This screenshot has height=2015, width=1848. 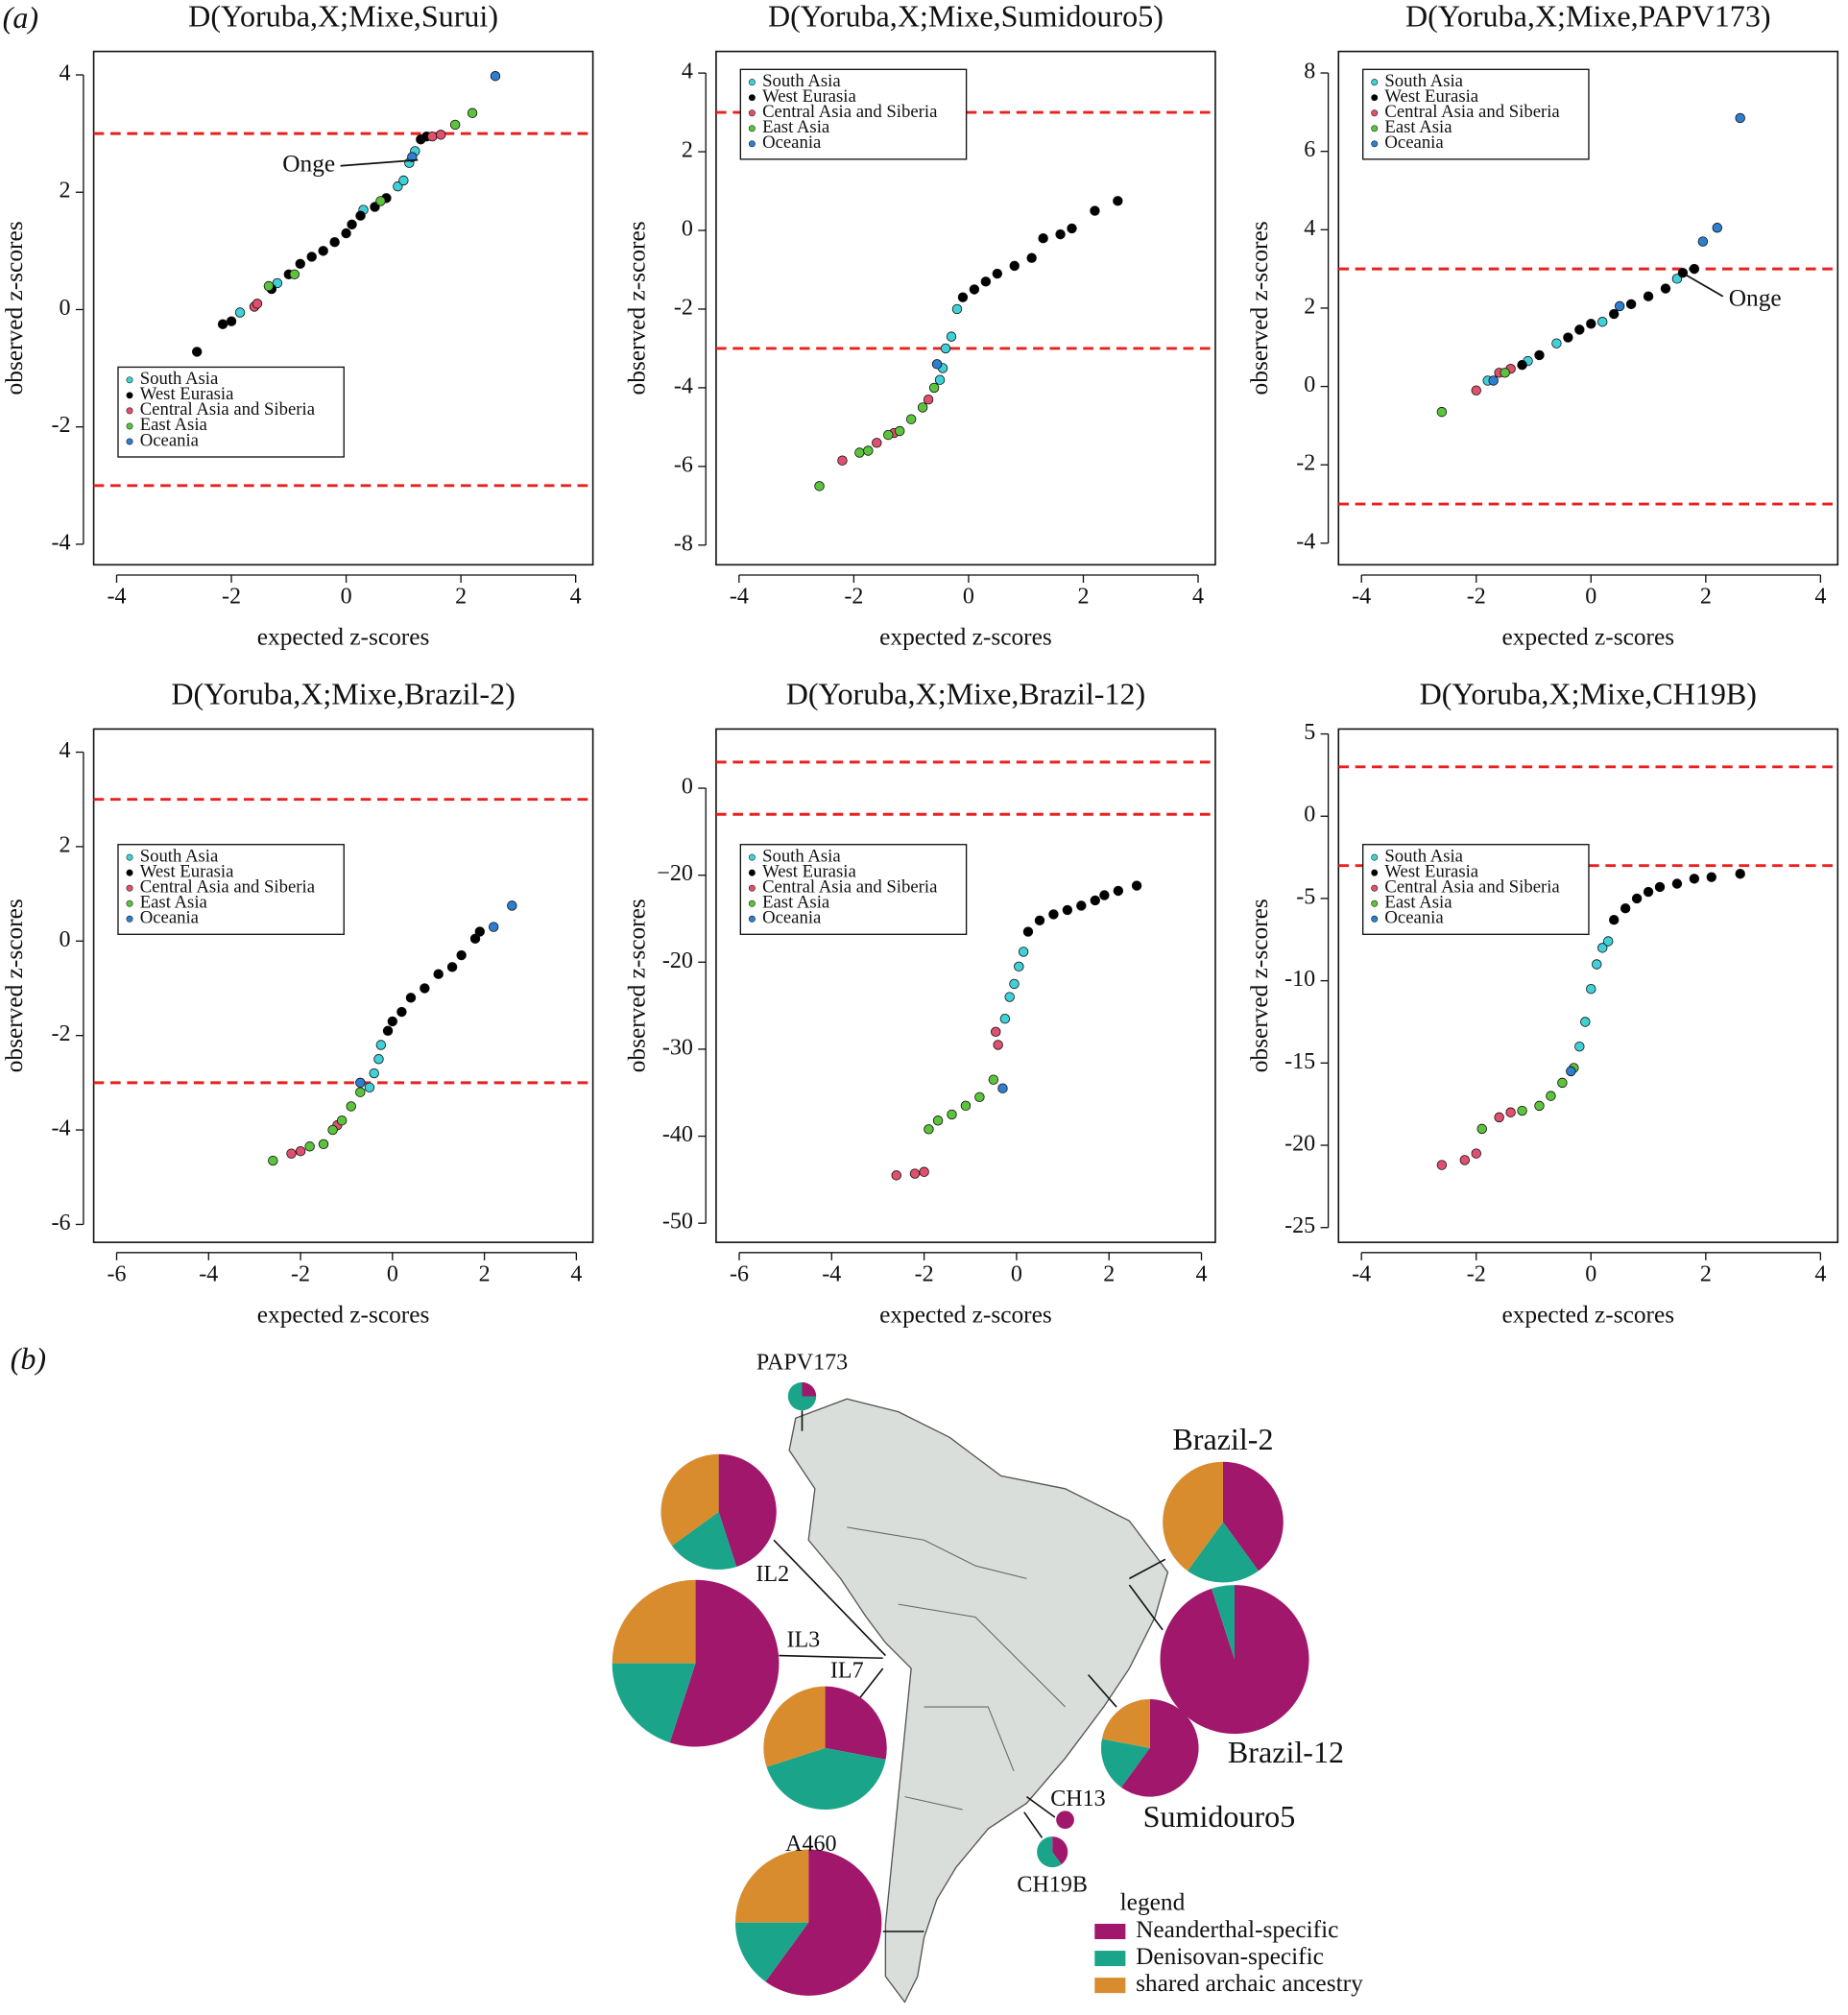 I want to click on plot-frame, so click(x=965, y=308).